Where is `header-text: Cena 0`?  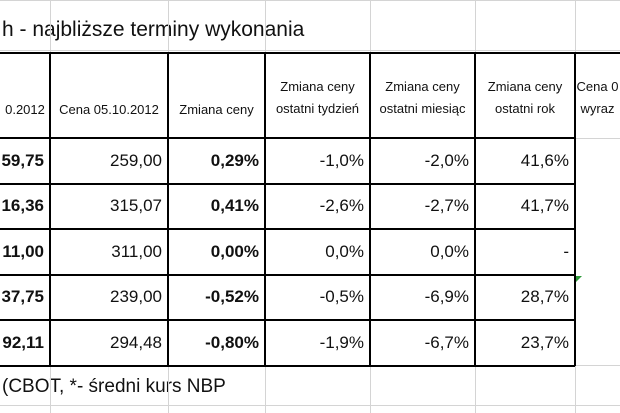
header-text: Cena 0 is located at coordinates (597, 86).